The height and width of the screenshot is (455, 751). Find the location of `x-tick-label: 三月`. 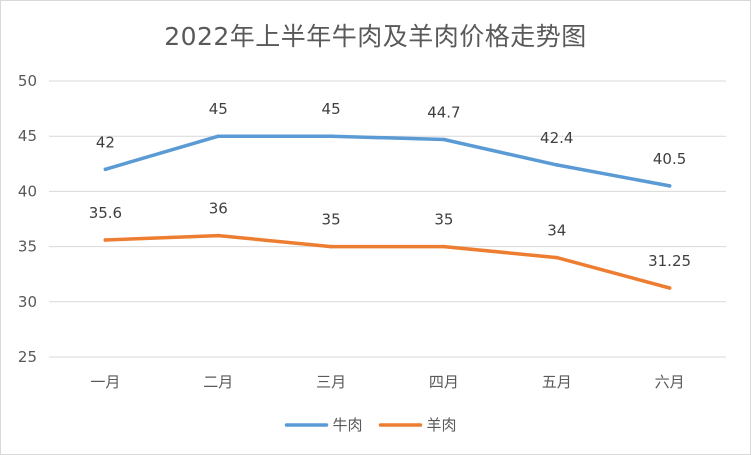

x-tick-label: 三月 is located at coordinates (331, 382).